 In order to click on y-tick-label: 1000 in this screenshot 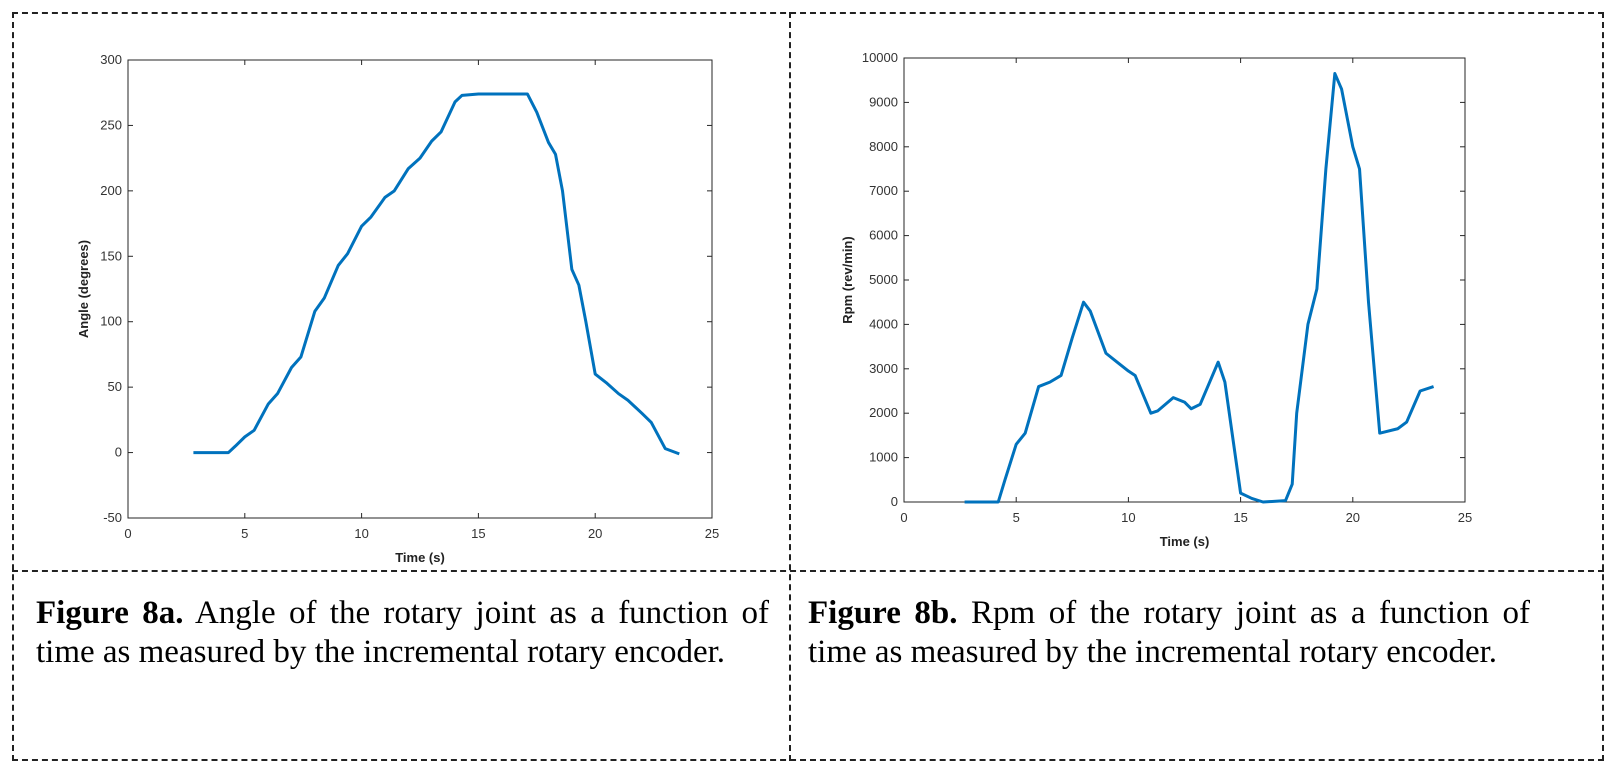, I will do `click(883, 457)`.